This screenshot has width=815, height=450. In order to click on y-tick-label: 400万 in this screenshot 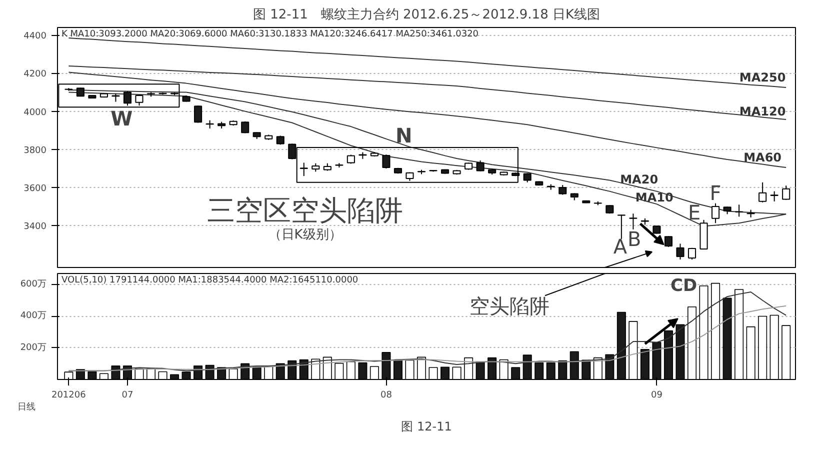, I will do `click(33, 316)`.